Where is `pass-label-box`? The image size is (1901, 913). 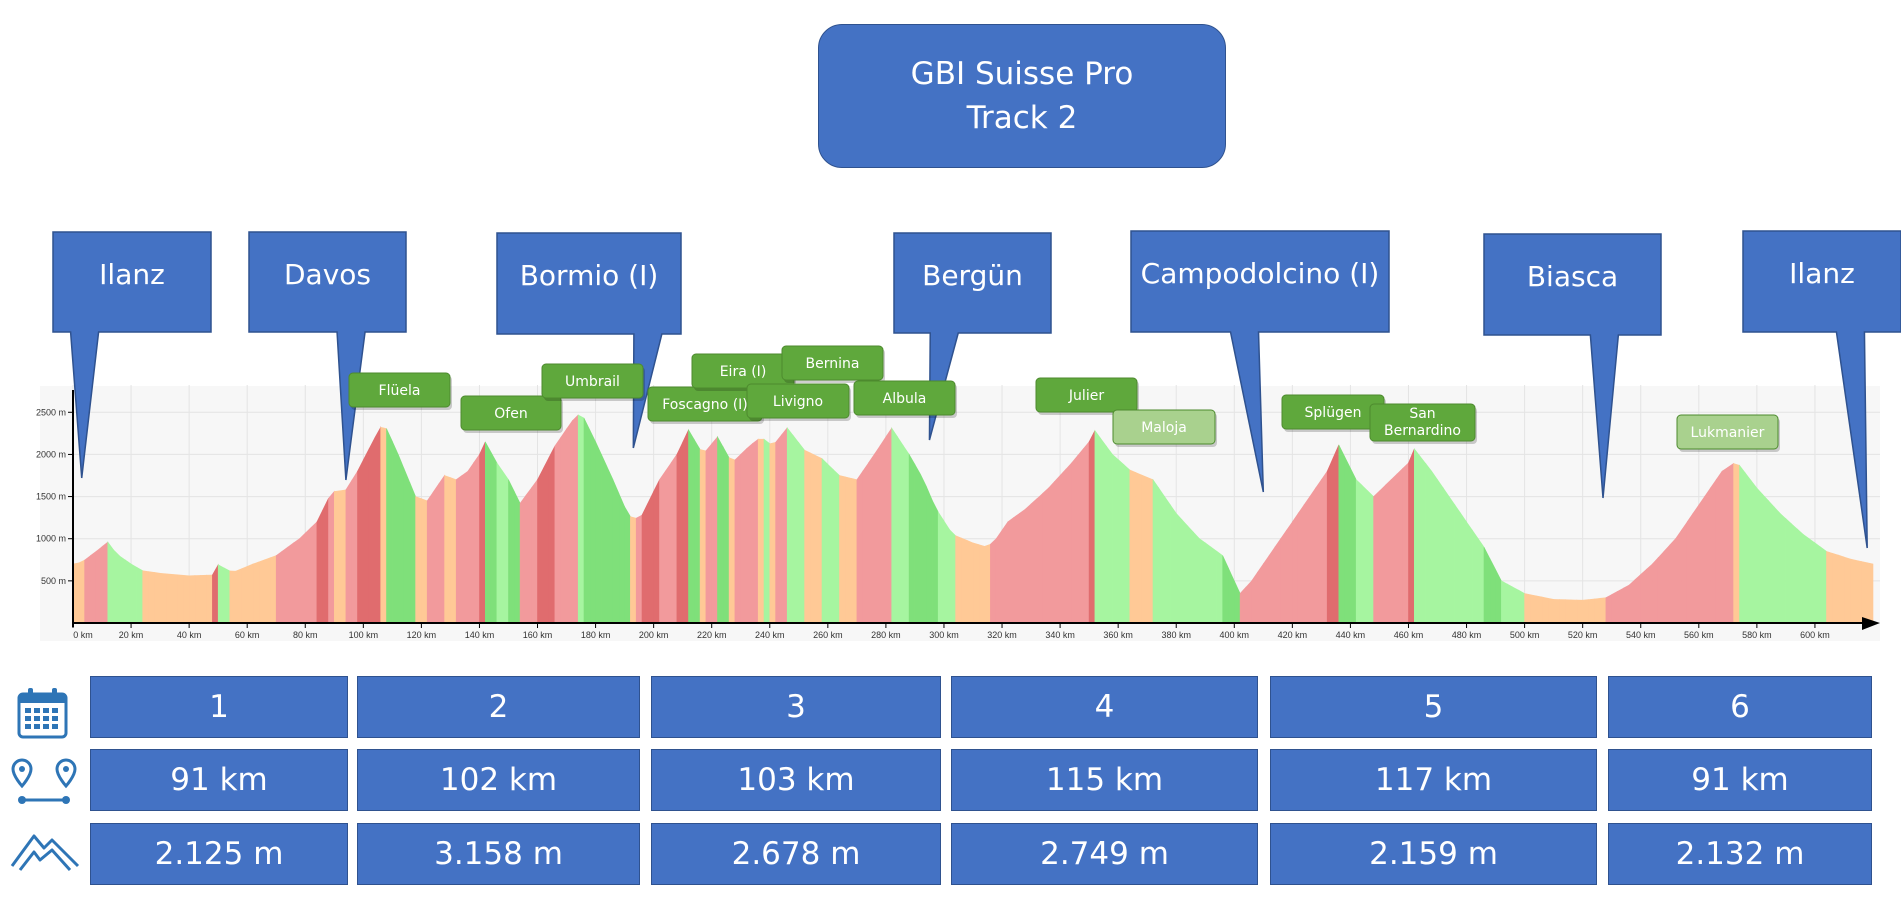 pass-label-box is located at coordinates (1086, 395).